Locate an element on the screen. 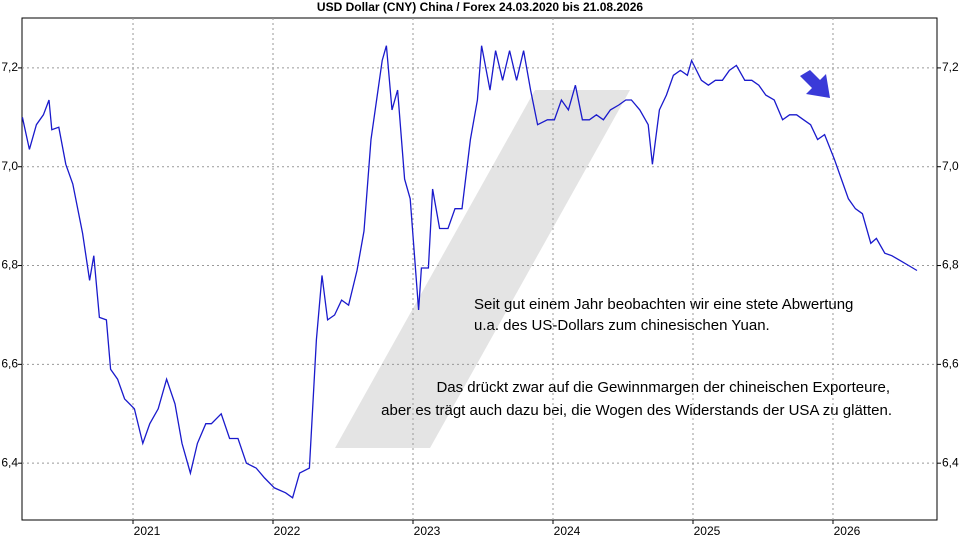  y-tick-label-right: 6,8 is located at coordinates (950, 265).